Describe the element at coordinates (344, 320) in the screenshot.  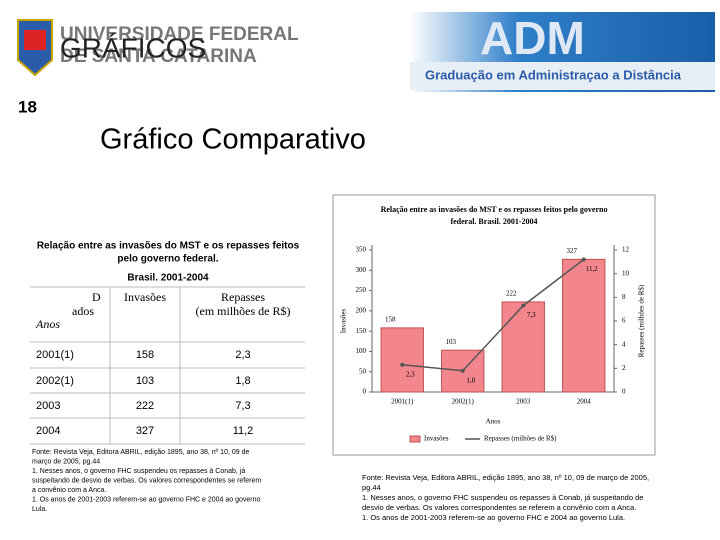
I see `y-axis-label: Invasões` at that location.